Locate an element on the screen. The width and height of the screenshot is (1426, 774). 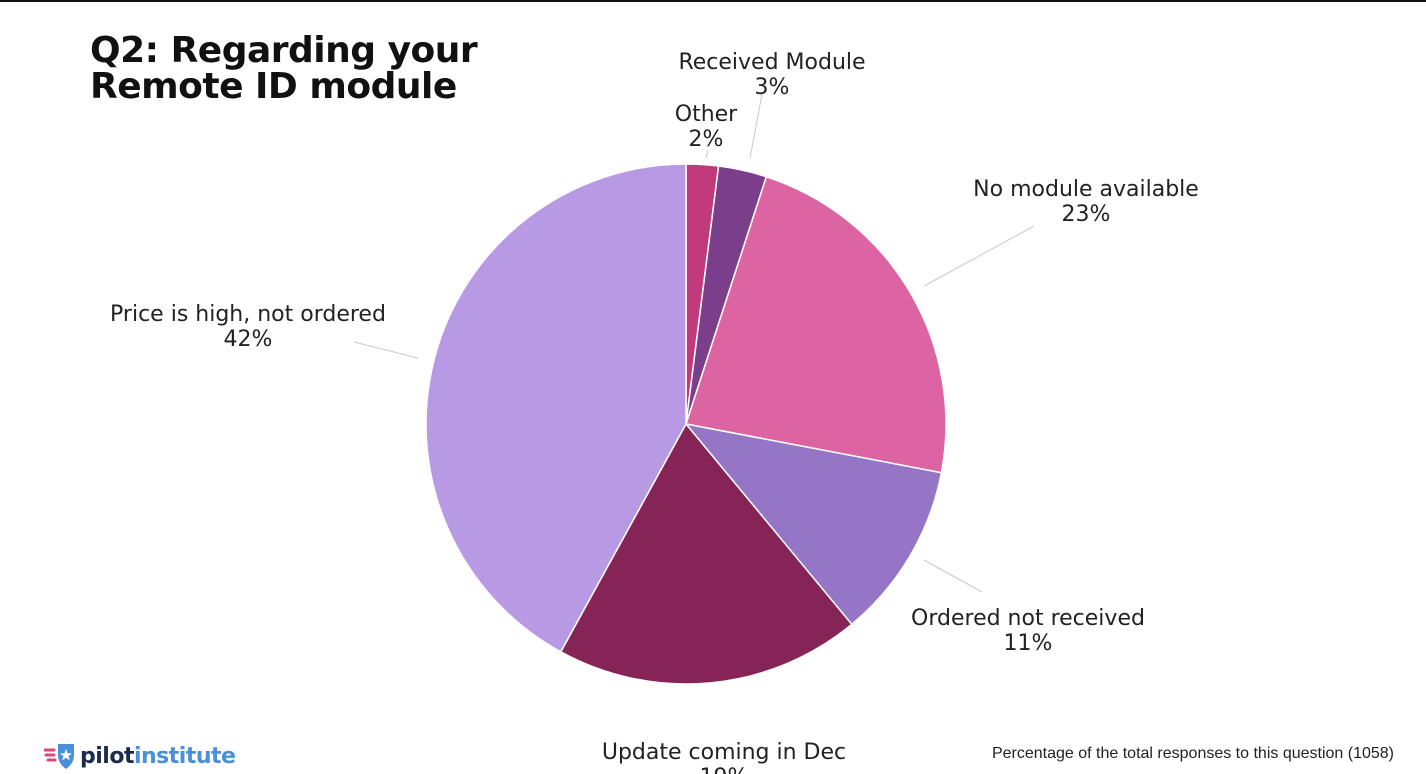
chart-title-line-2: Remote ID module is located at coordinates (273, 86).